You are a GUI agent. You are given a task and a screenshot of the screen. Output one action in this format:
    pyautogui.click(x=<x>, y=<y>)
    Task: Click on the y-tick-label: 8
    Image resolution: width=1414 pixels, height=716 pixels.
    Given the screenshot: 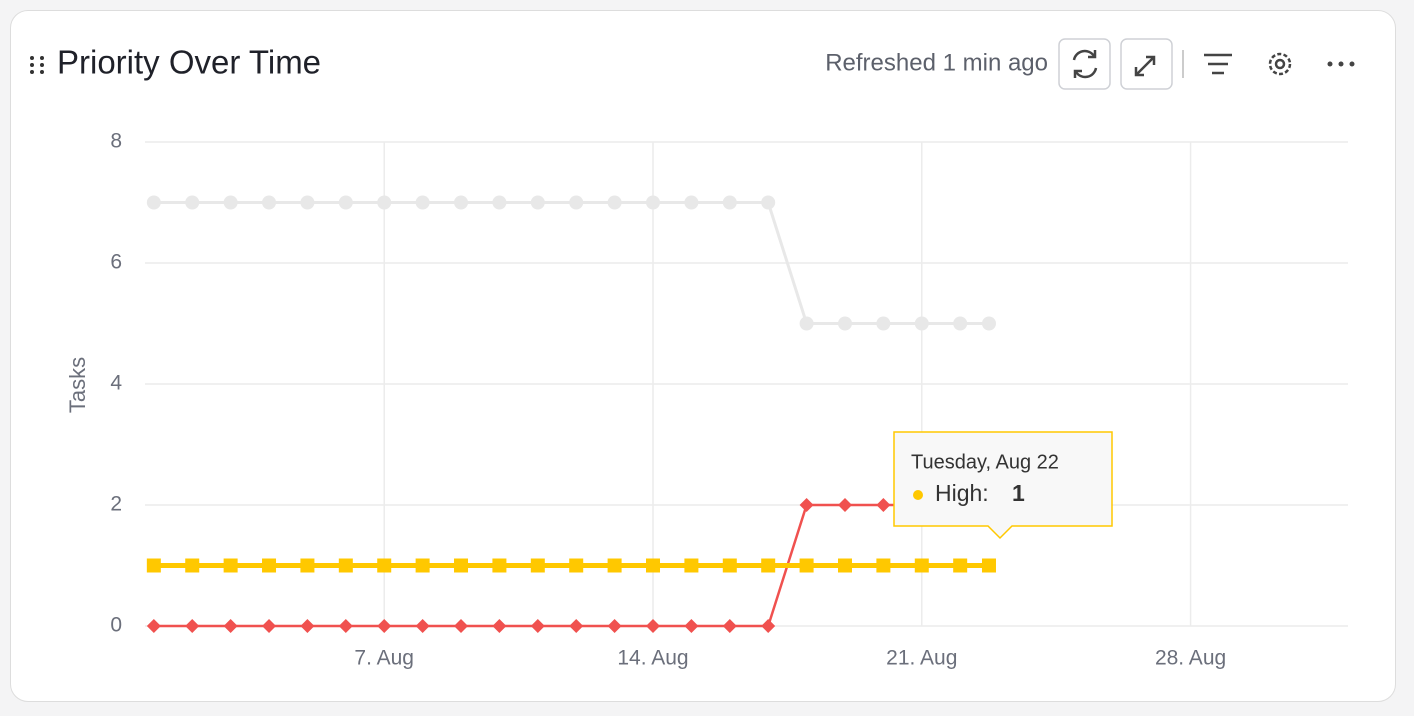 What is the action you would take?
    pyautogui.click(x=116, y=141)
    